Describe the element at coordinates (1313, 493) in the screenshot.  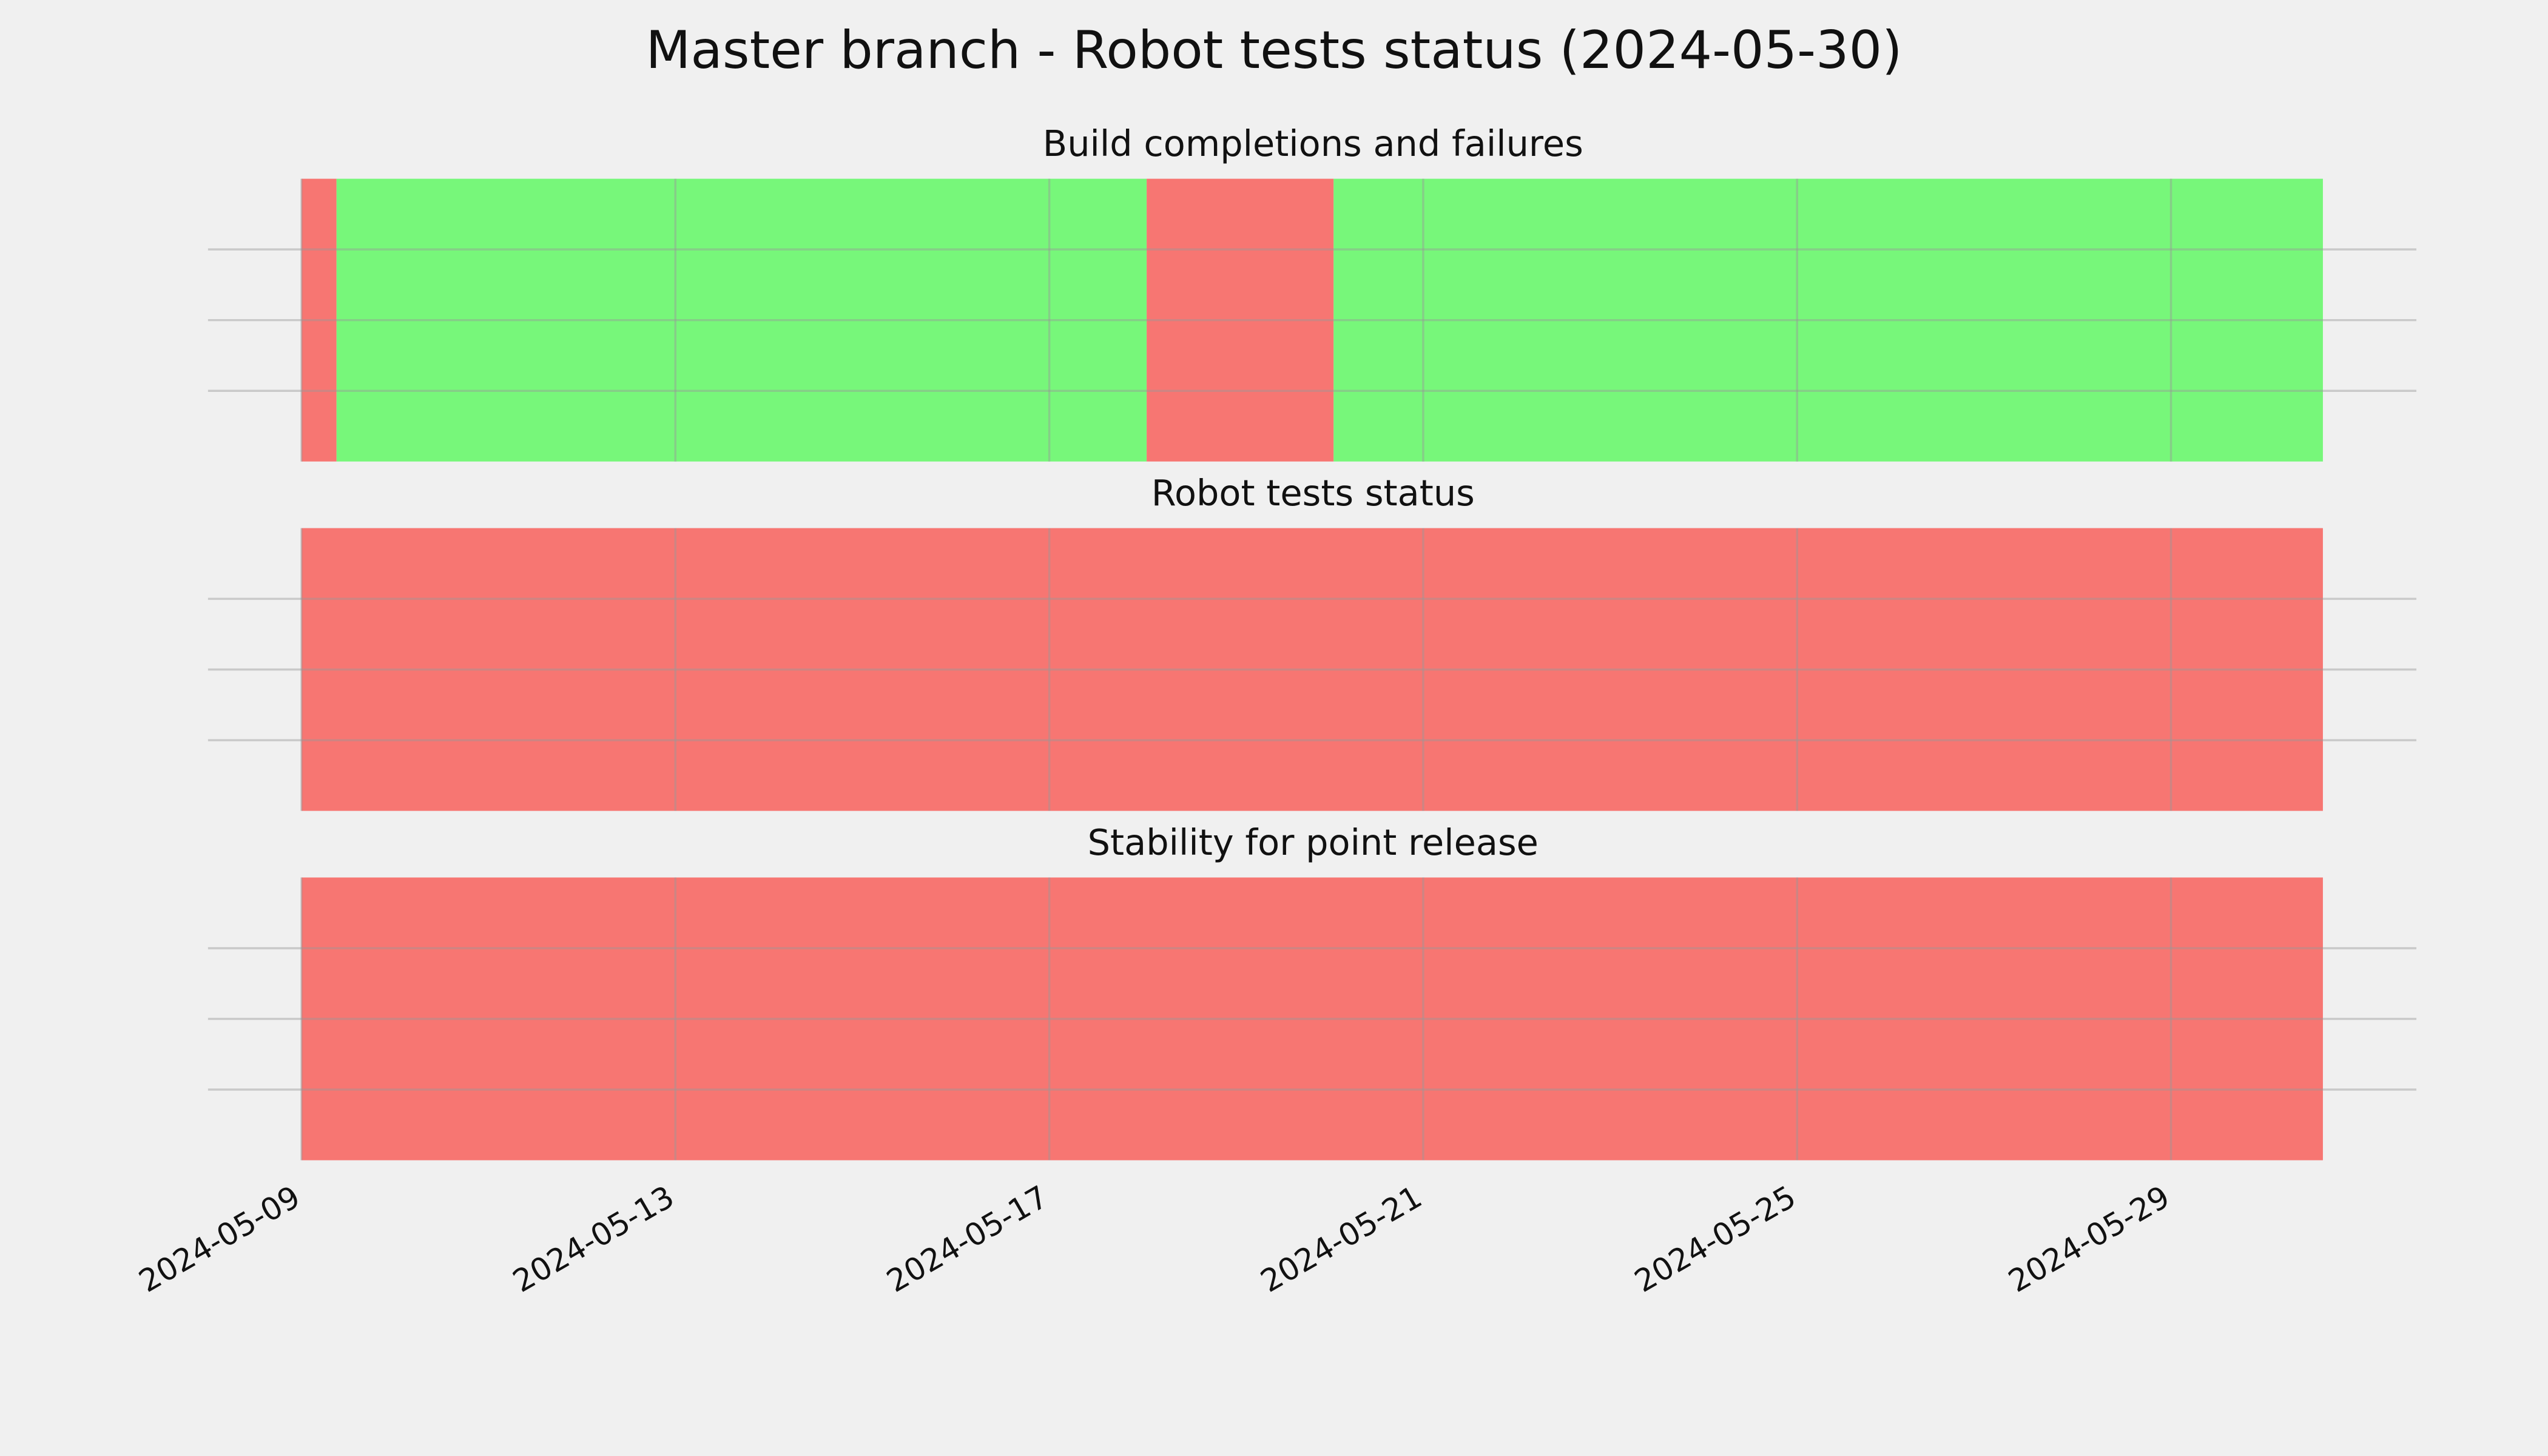
I see `subplot-title: Robot tests status` at that location.